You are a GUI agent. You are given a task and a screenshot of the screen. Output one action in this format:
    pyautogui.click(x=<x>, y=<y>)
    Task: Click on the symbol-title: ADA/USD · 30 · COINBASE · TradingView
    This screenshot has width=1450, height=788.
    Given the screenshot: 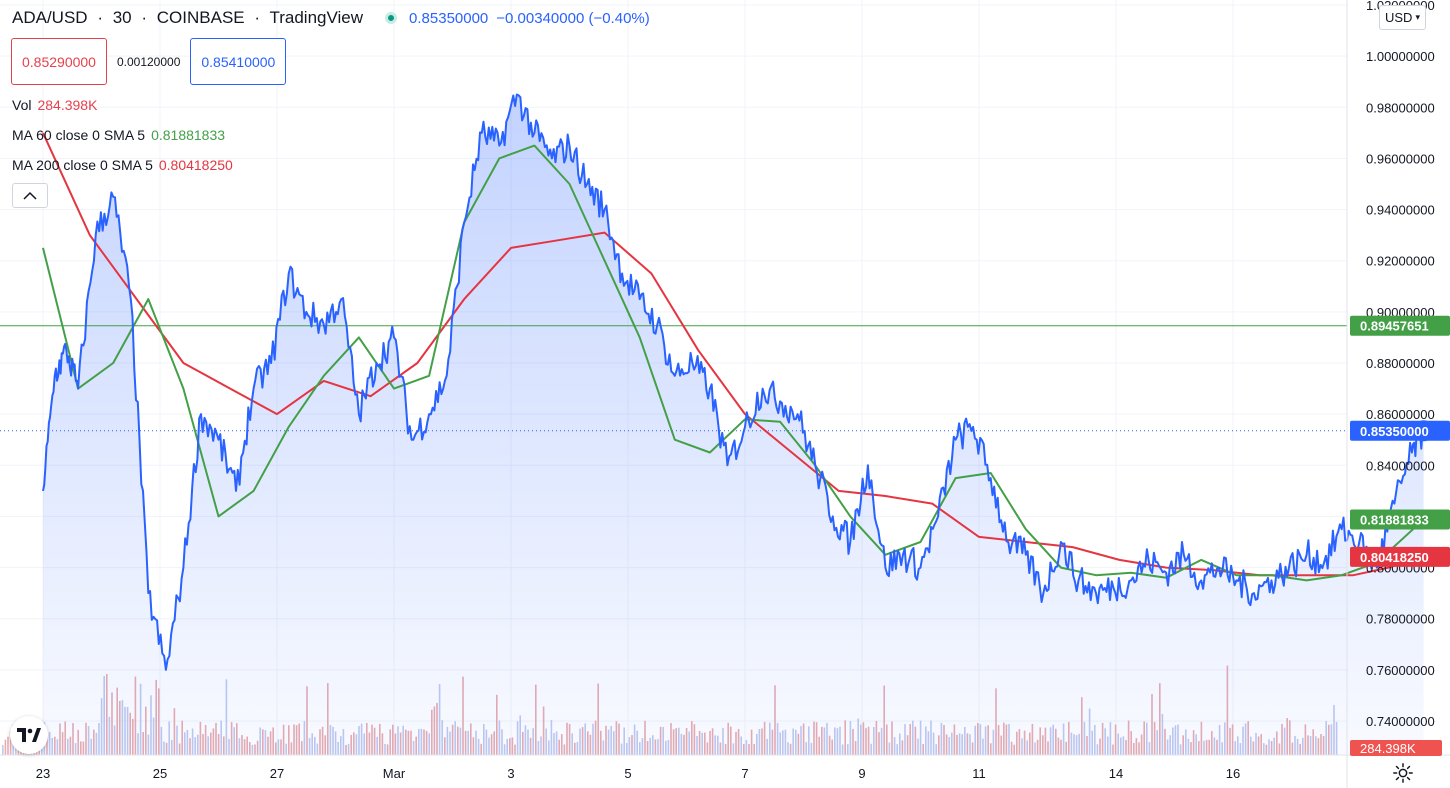 What is the action you would take?
    pyautogui.click(x=187, y=18)
    